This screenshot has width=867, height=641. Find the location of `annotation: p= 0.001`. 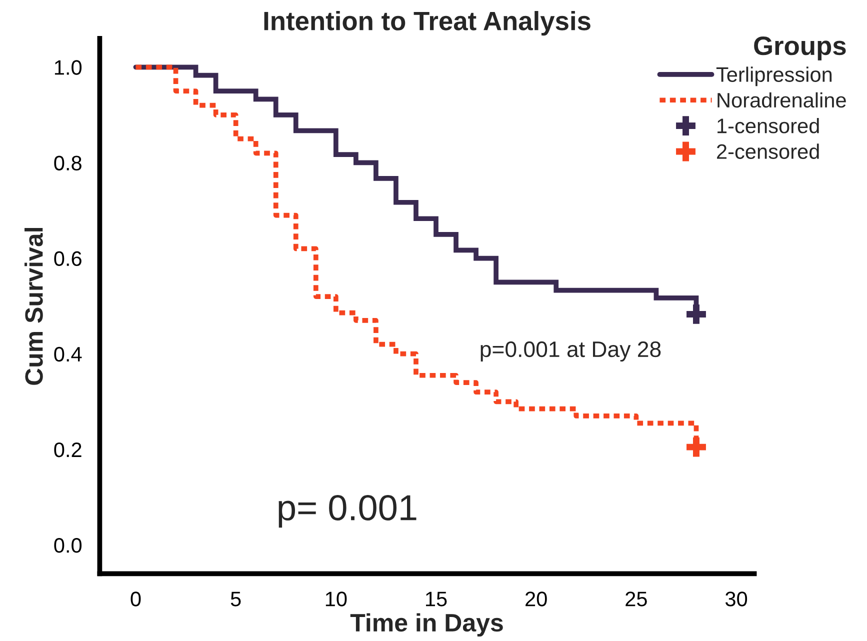

annotation: p= 0.001 is located at coordinates (347, 511).